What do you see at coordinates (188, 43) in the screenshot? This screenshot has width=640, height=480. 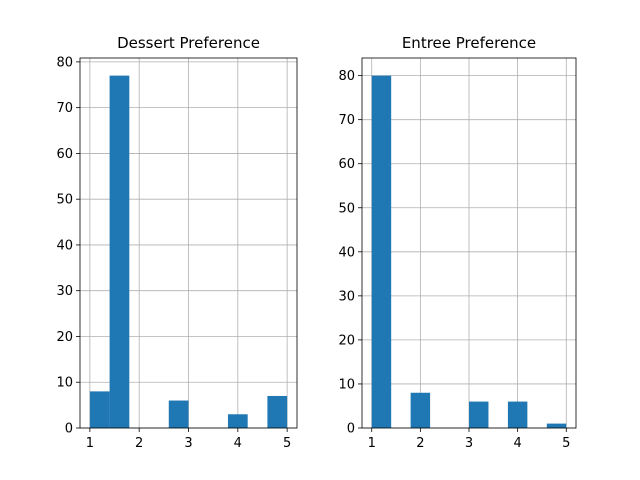 I see `dessert-chart-title: Dessert Preference` at bounding box center [188, 43].